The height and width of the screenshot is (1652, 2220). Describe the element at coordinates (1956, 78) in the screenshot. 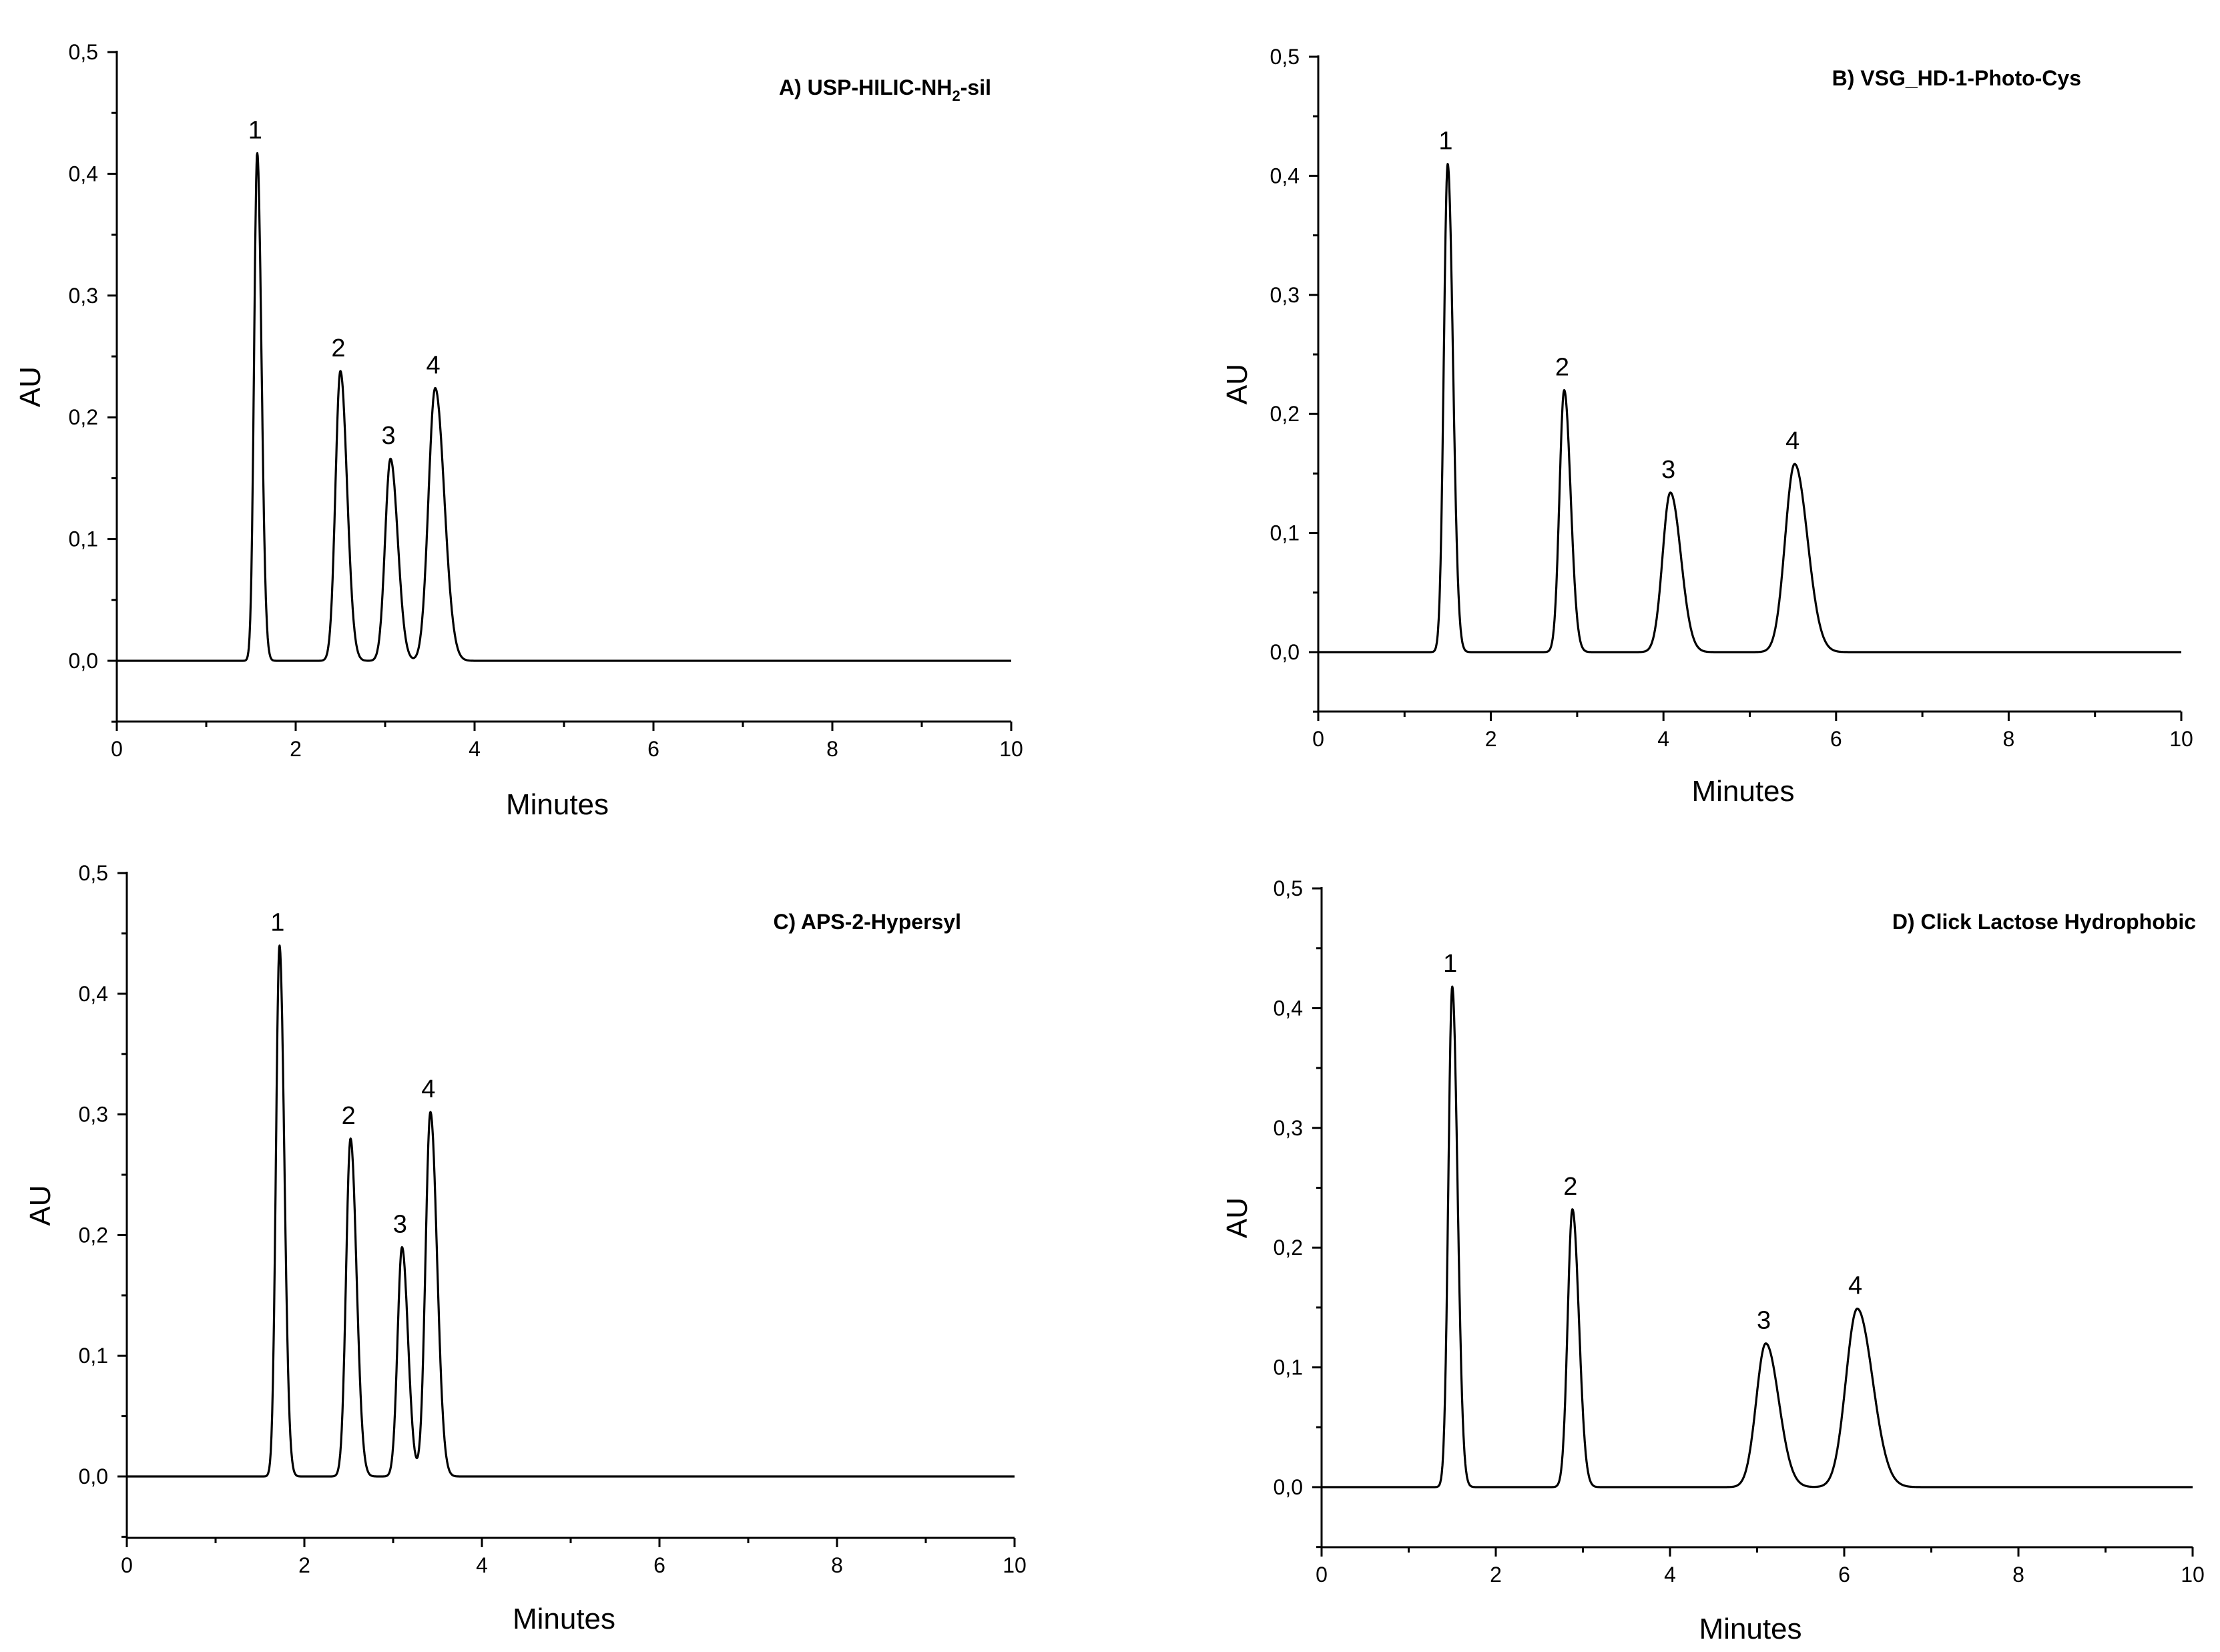

I see `panel-title: B) VSG_HD-1-Photo-Cys` at that location.